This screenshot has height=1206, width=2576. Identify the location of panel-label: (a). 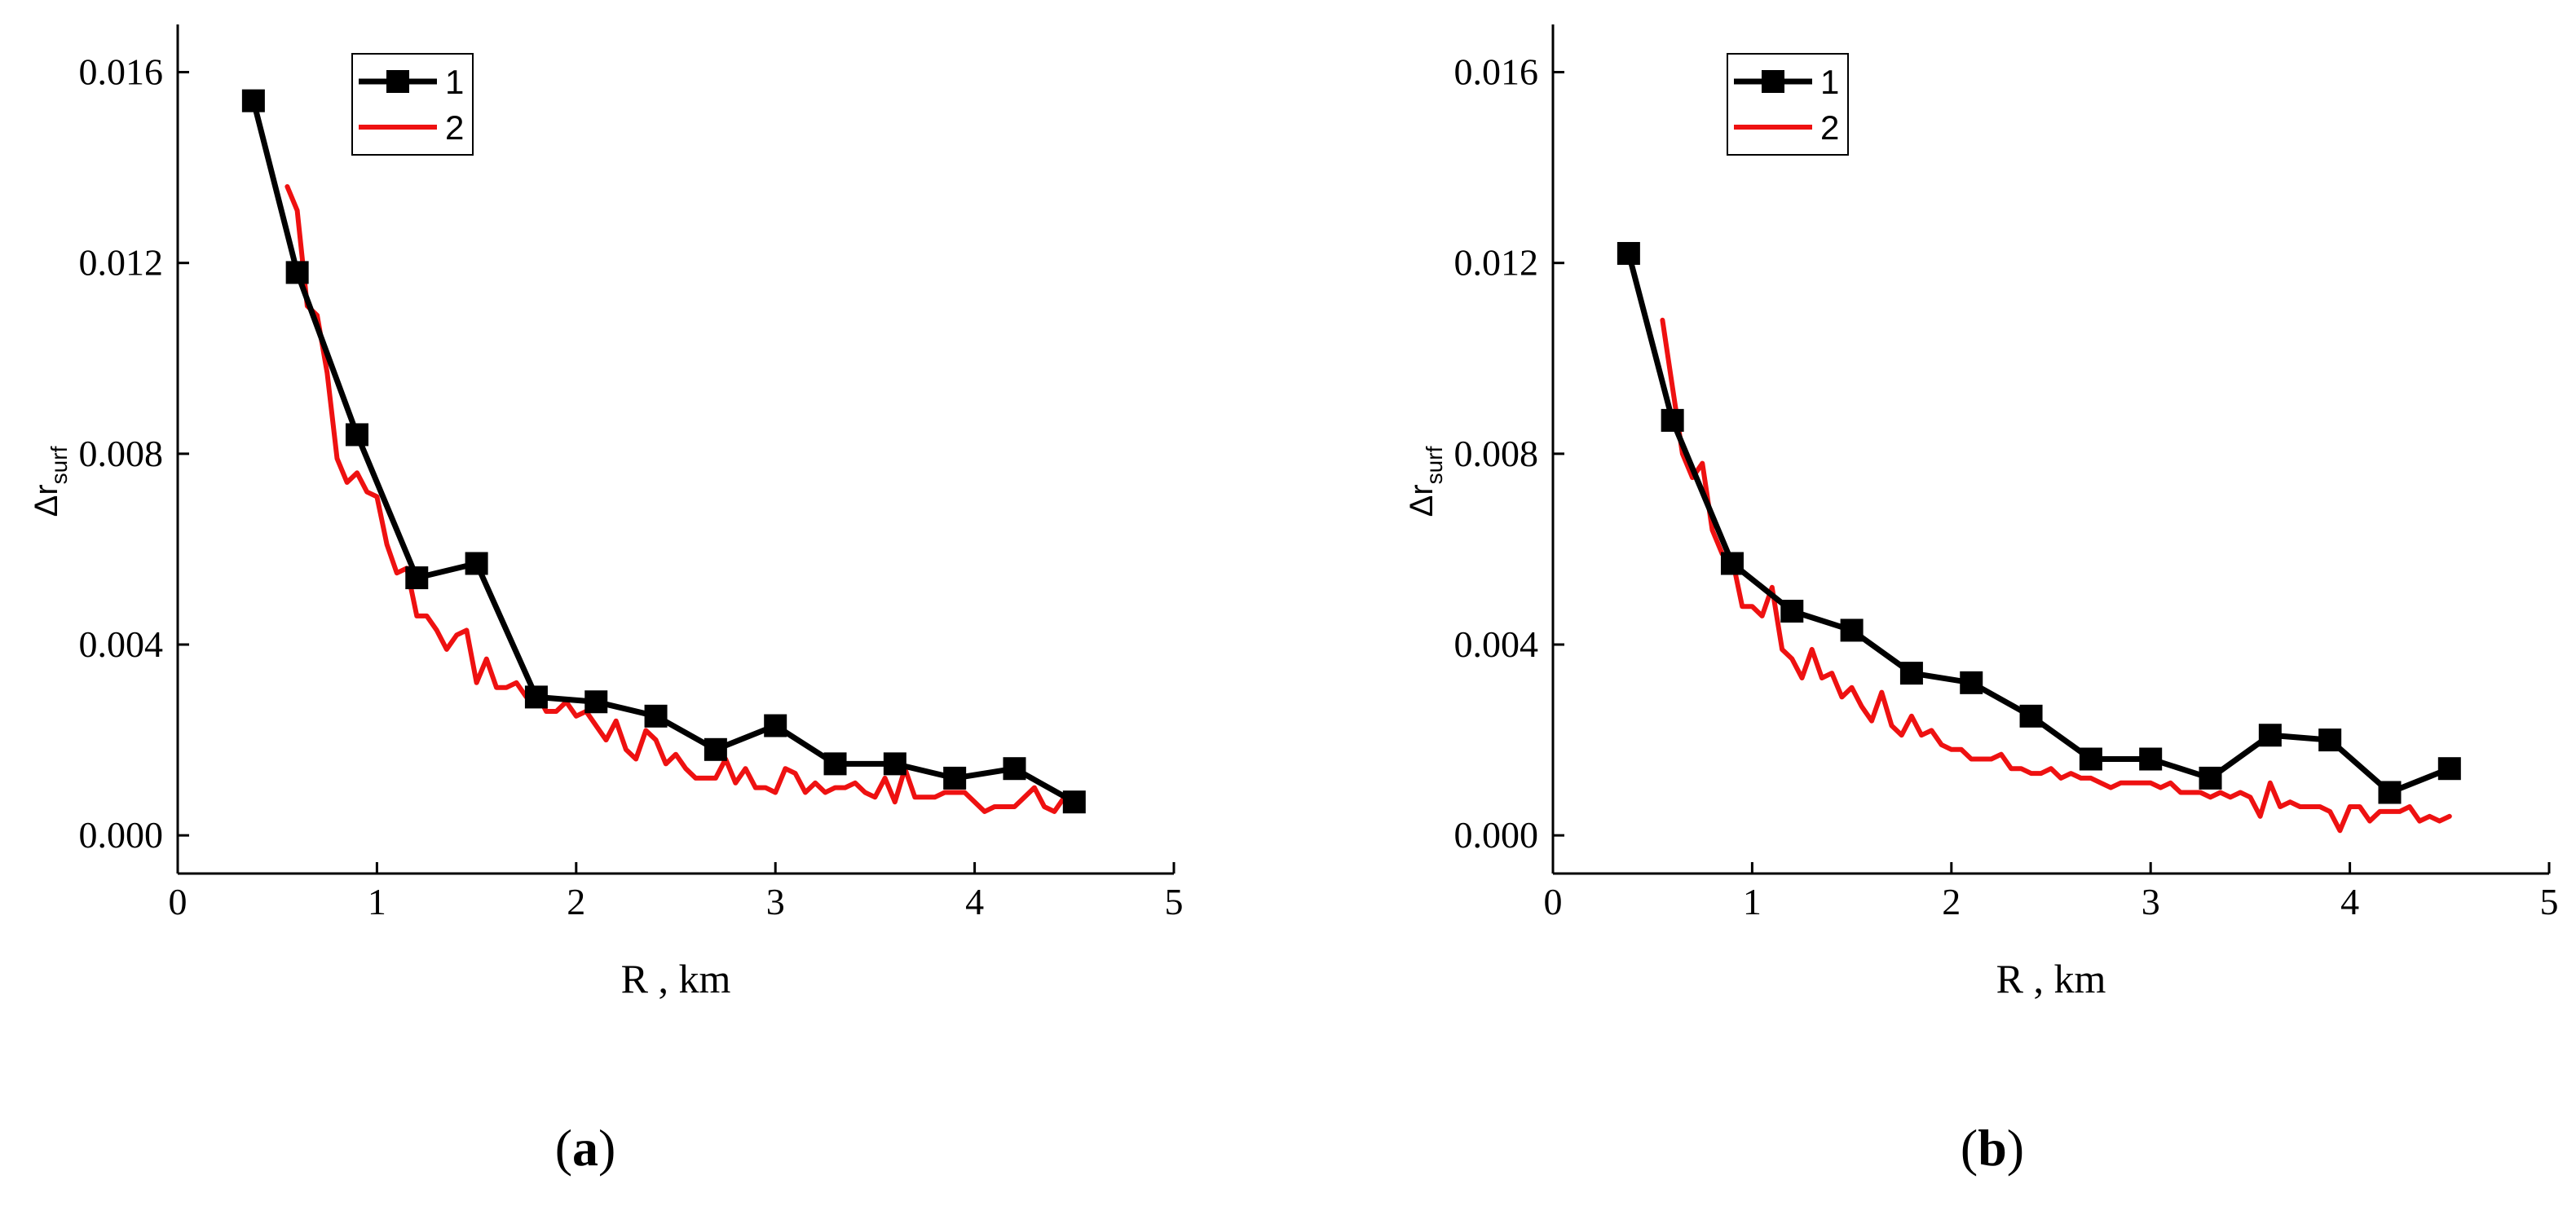
(585, 1148).